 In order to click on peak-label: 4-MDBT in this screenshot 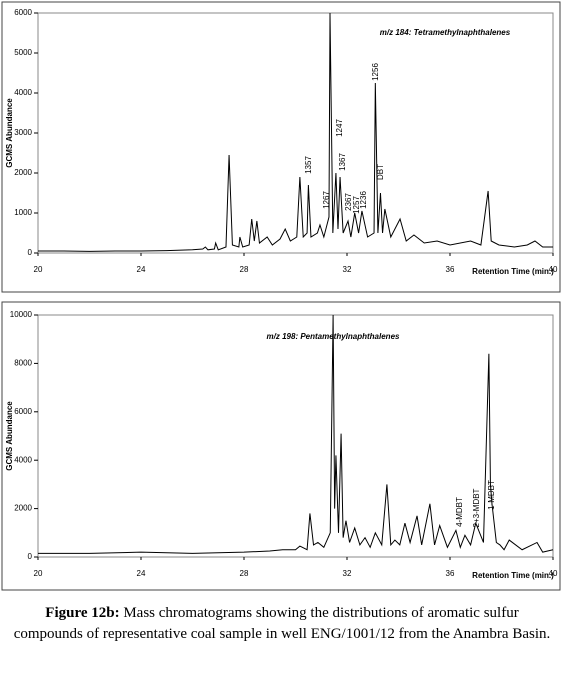, I will do `click(459, 512)`.